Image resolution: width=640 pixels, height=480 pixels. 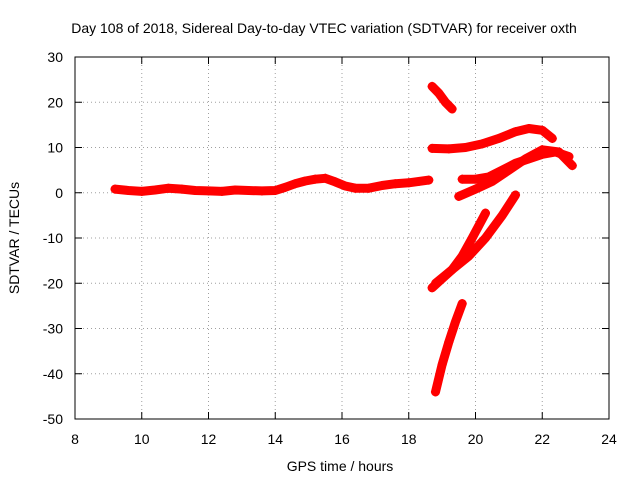 I want to click on y-tick-labels: -50 -40 -30 -20 -10 0 10 20 30, so click(x=53, y=238).